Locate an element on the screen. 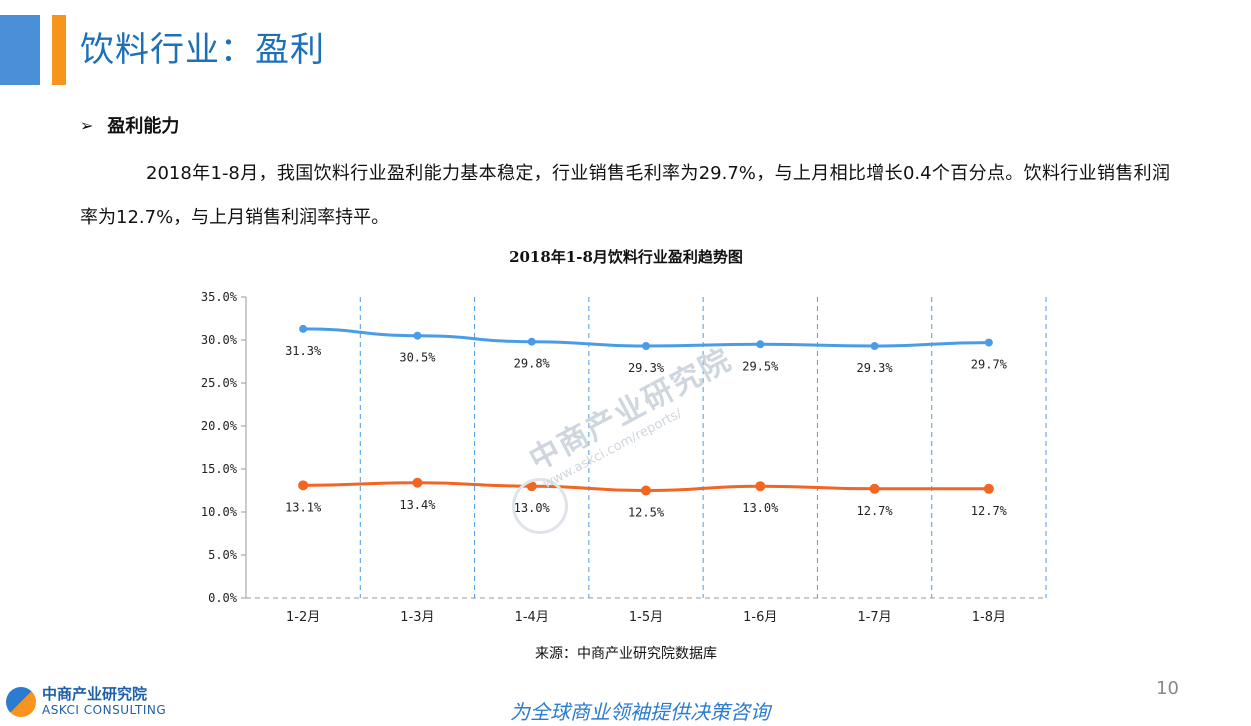 The height and width of the screenshot is (726, 1251). chart-title: 2018年1-8月饮料行业盈利趋势图 is located at coordinates (626, 257).